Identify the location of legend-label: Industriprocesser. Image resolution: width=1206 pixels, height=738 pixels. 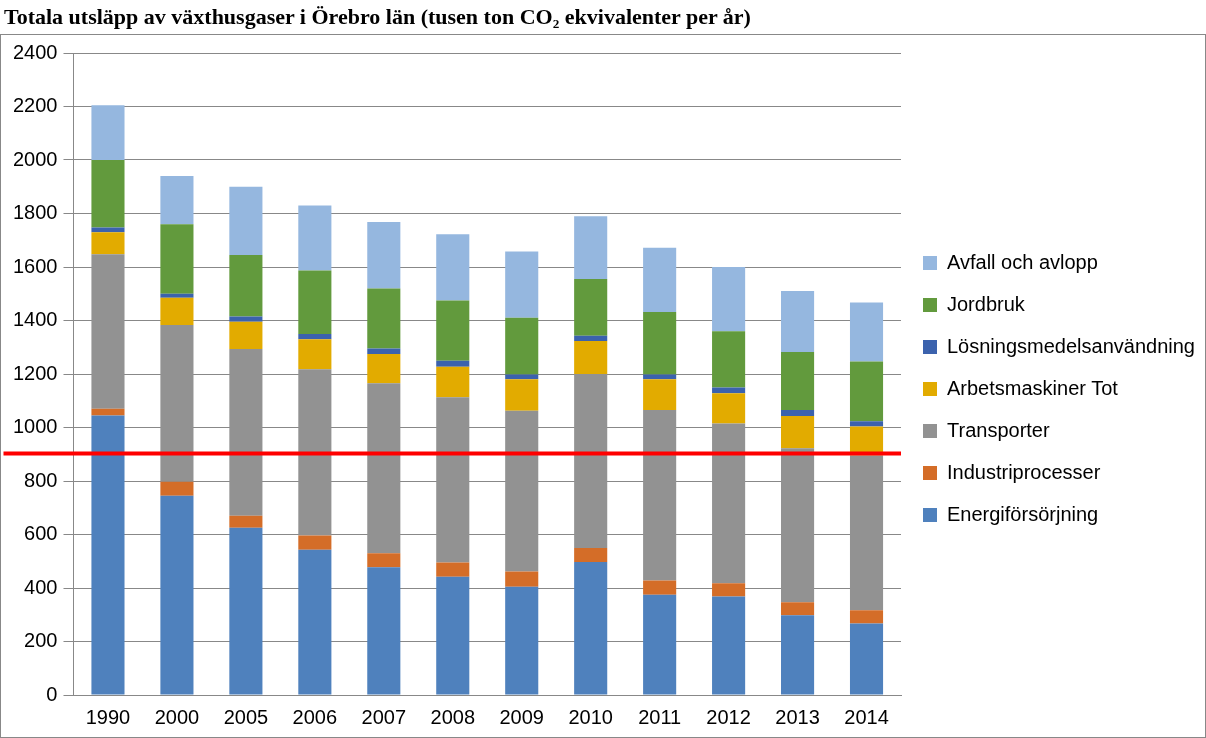
(1024, 471).